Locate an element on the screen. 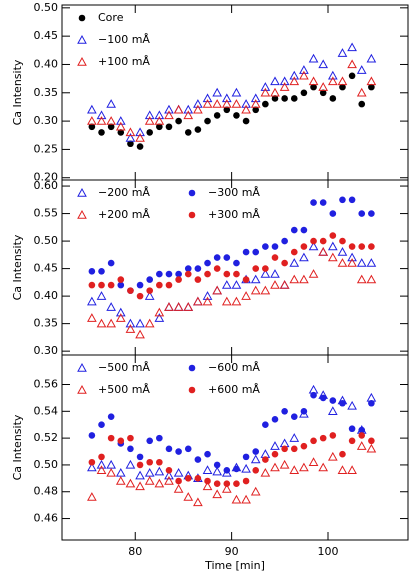 The width and height of the screenshot is (415, 571). y-tick-label: 0.52 is located at coordinates (46, 437).